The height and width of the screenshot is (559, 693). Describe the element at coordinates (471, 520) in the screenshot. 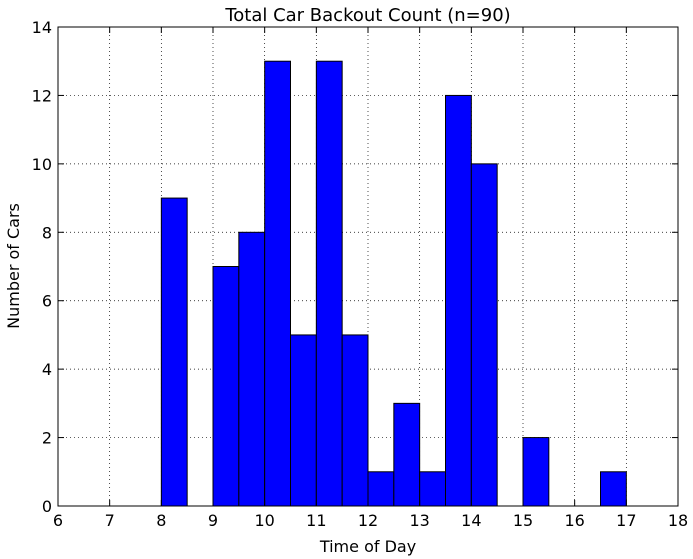

I see `x-tick-label: 14` at that location.